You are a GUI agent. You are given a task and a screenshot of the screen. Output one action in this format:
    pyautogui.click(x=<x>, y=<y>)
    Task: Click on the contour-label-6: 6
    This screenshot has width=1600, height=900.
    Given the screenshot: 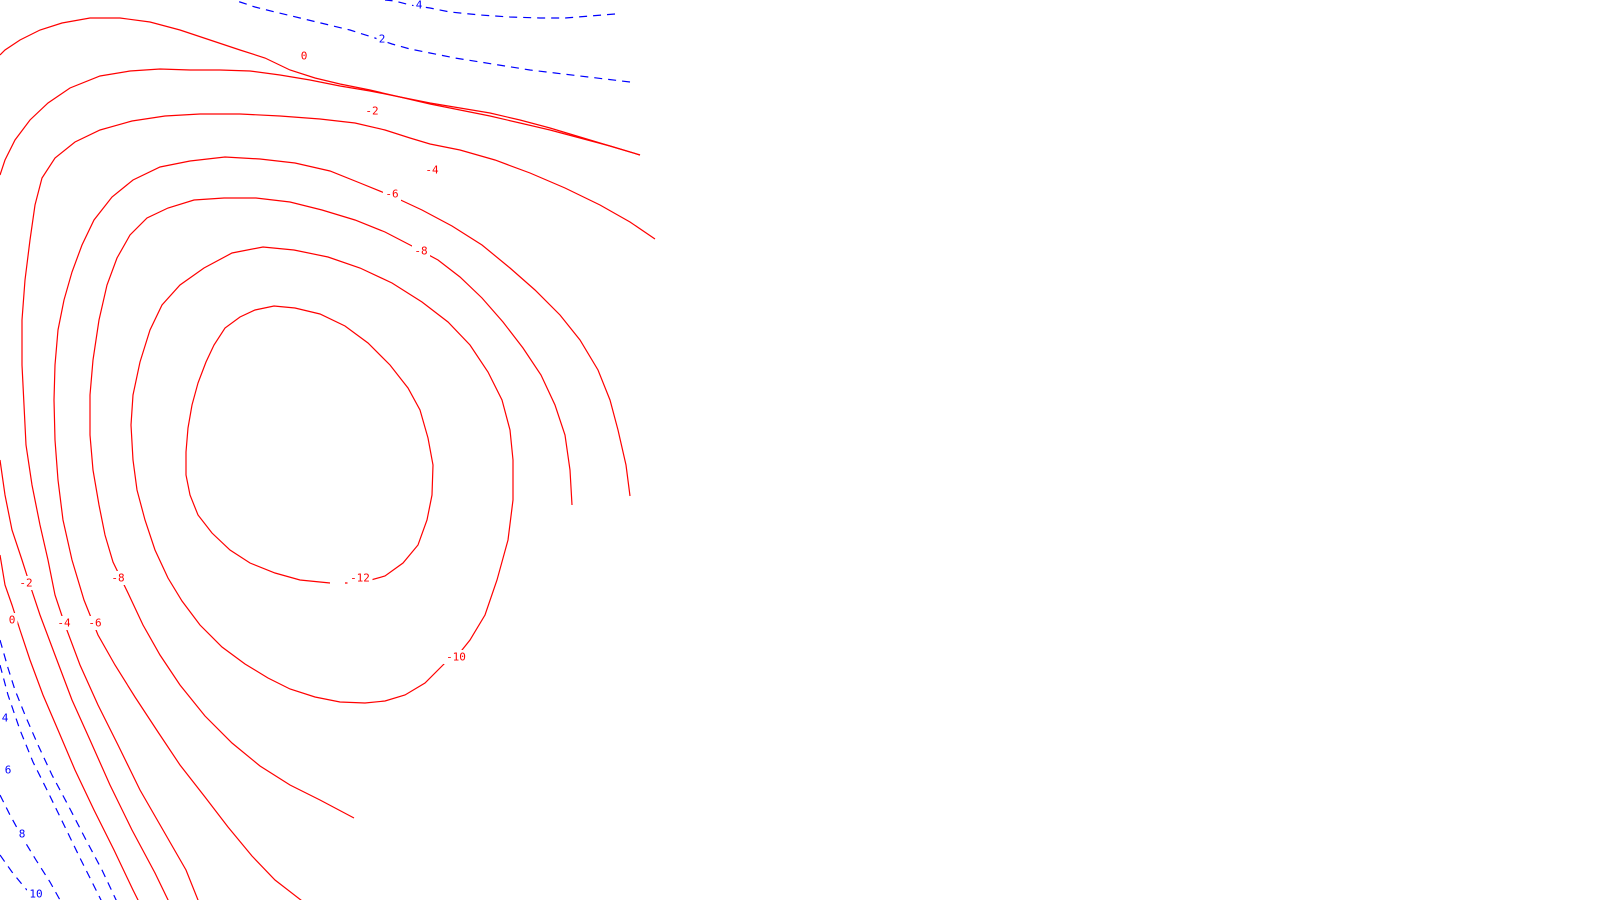 What is the action you would take?
    pyautogui.click(x=8, y=770)
    